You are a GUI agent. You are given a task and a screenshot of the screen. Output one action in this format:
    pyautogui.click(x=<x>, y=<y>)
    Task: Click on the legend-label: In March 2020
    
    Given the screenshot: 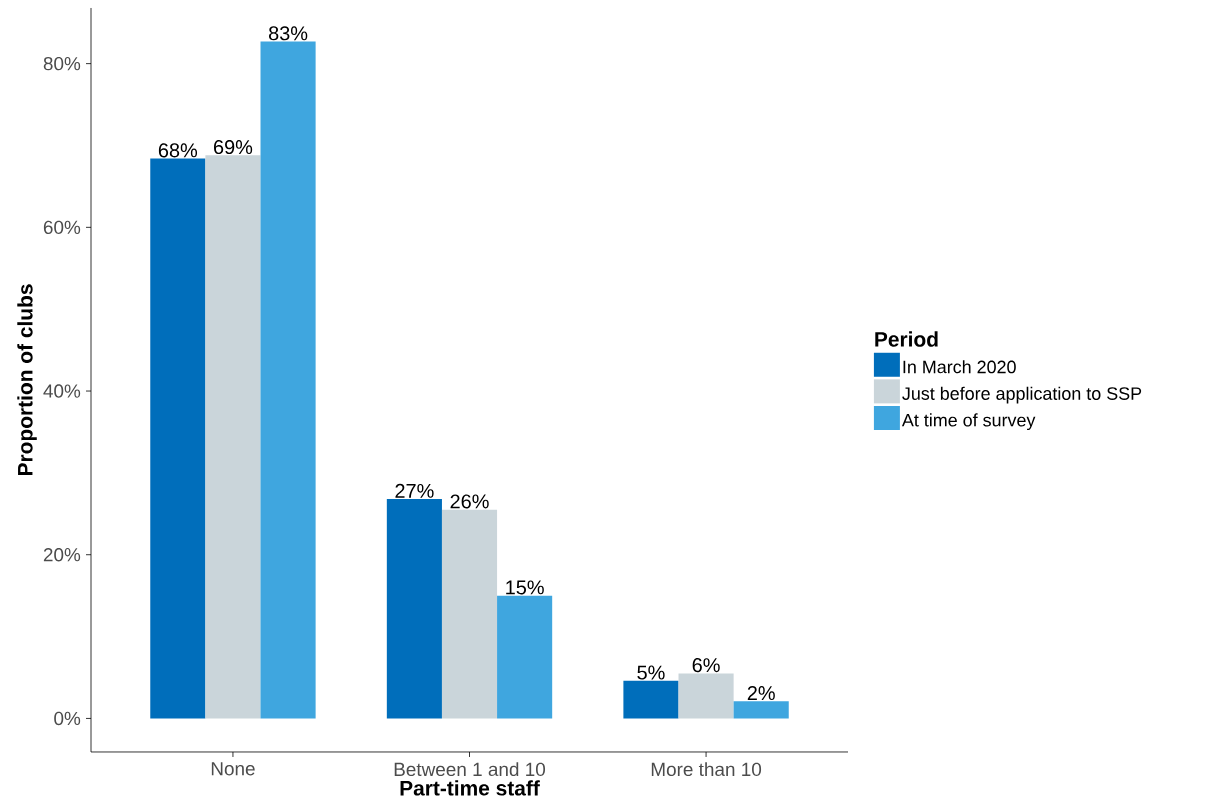 What is the action you would take?
    pyautogui.click(x=959, y=367)
    